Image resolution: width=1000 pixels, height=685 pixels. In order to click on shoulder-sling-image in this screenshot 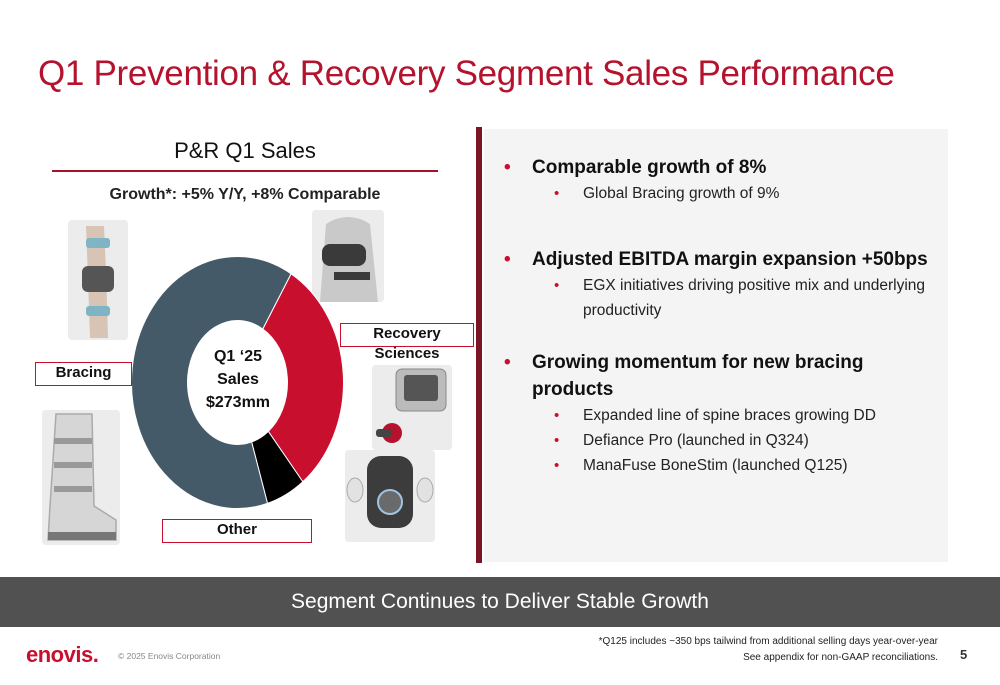, I will do `click(348, 256)`.